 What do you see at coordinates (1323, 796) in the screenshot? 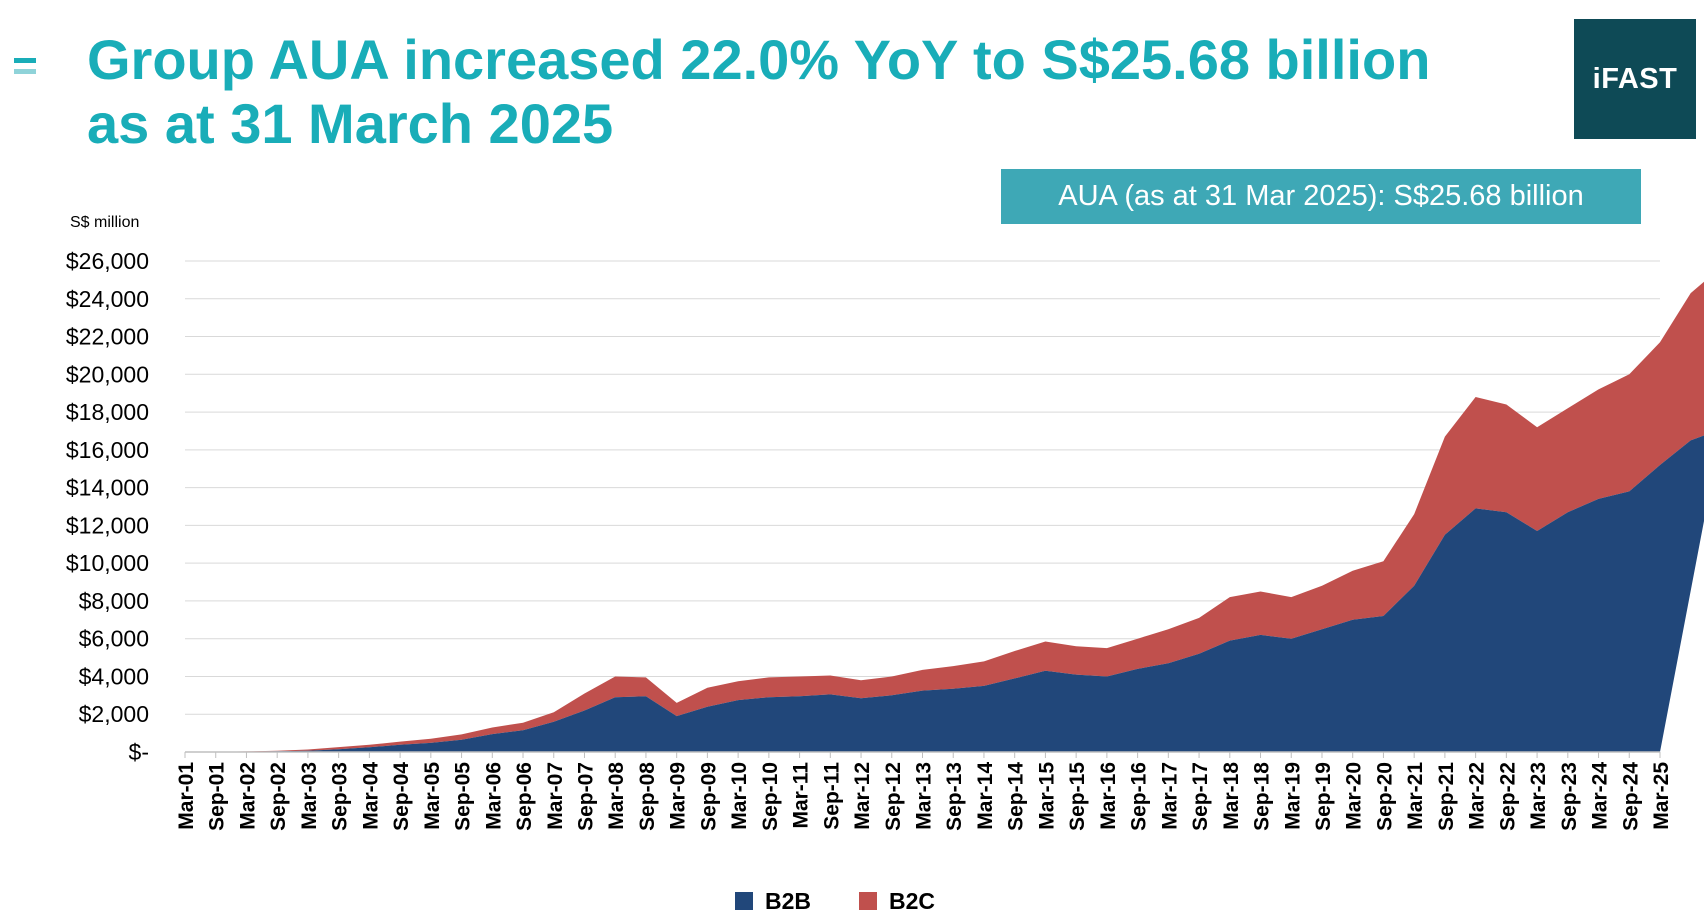
I see `x-tick-label: Sep-19` at bounding box center [1323, 796].